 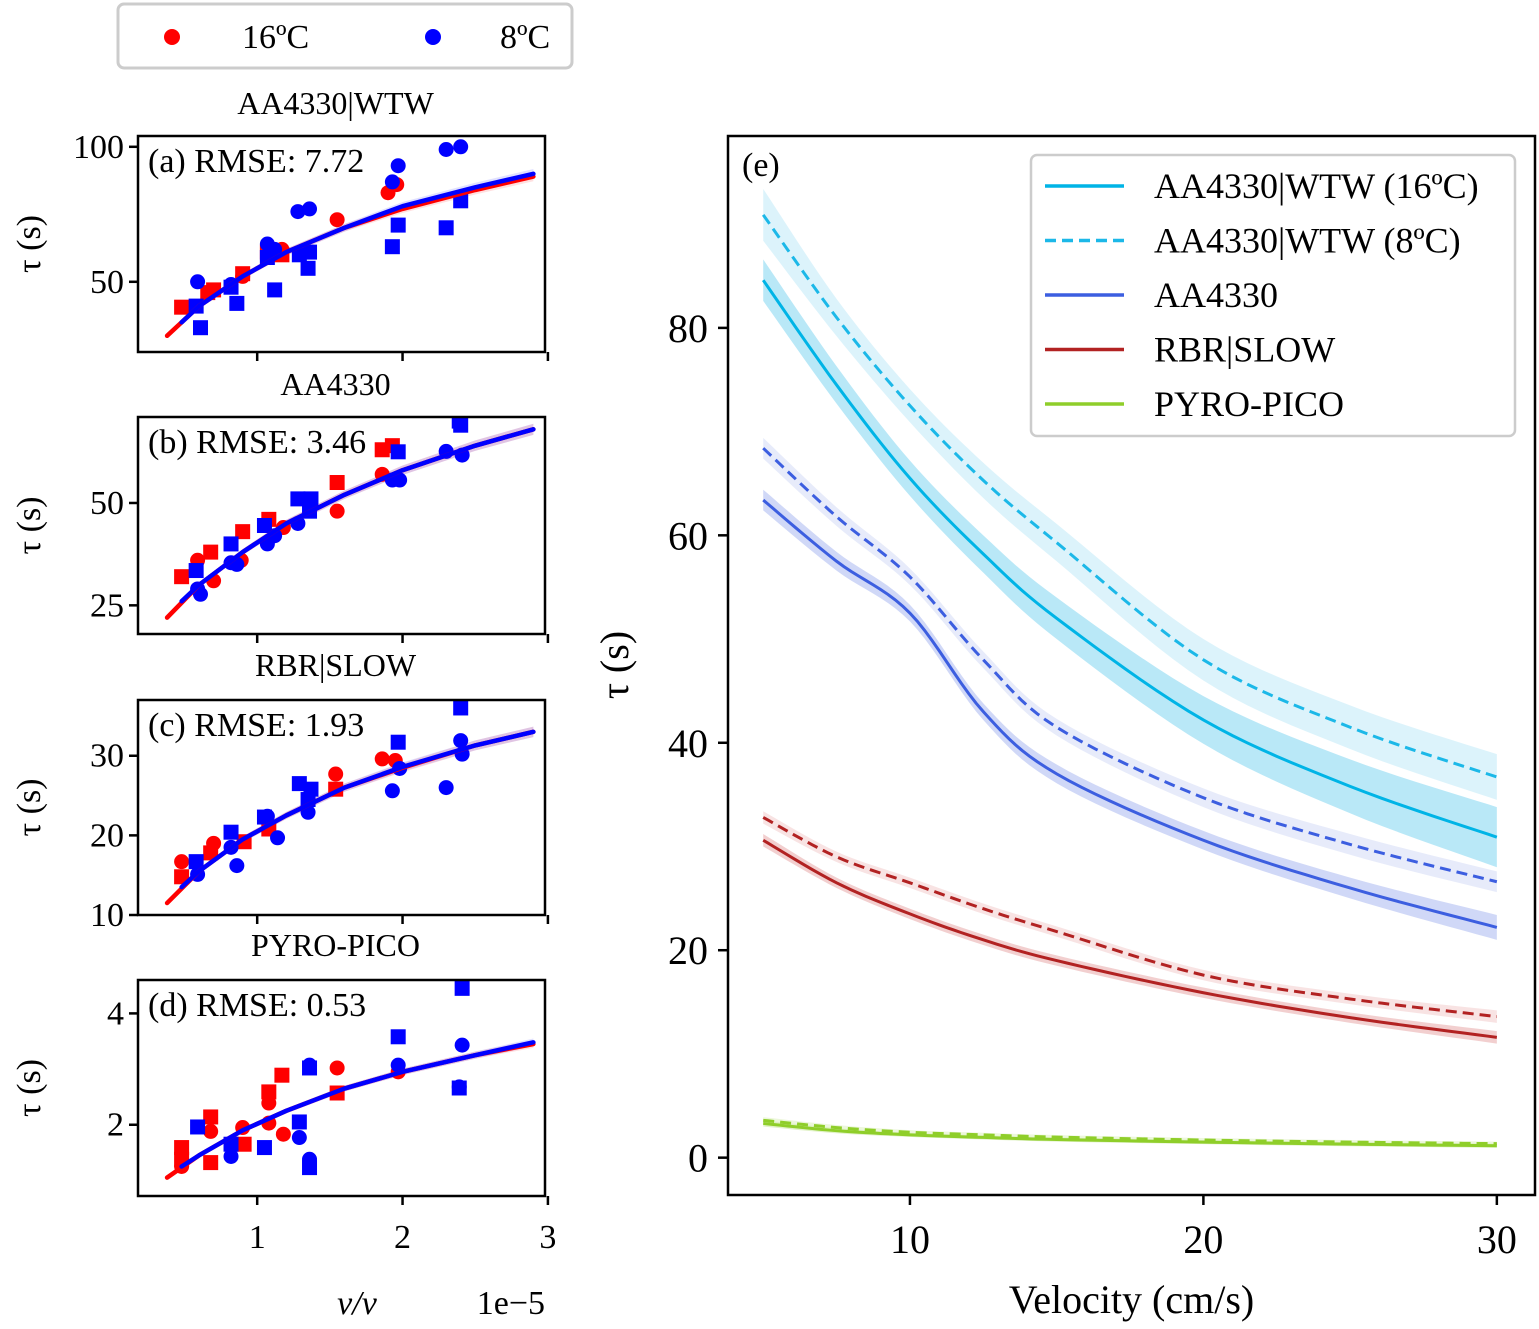 I want to click on panel-d: PYRO-PICO 2 4 1 2 3 τ (s) (d) RMSE: 0.53 ν/v 1e−5, so click(x=283, y=1124).